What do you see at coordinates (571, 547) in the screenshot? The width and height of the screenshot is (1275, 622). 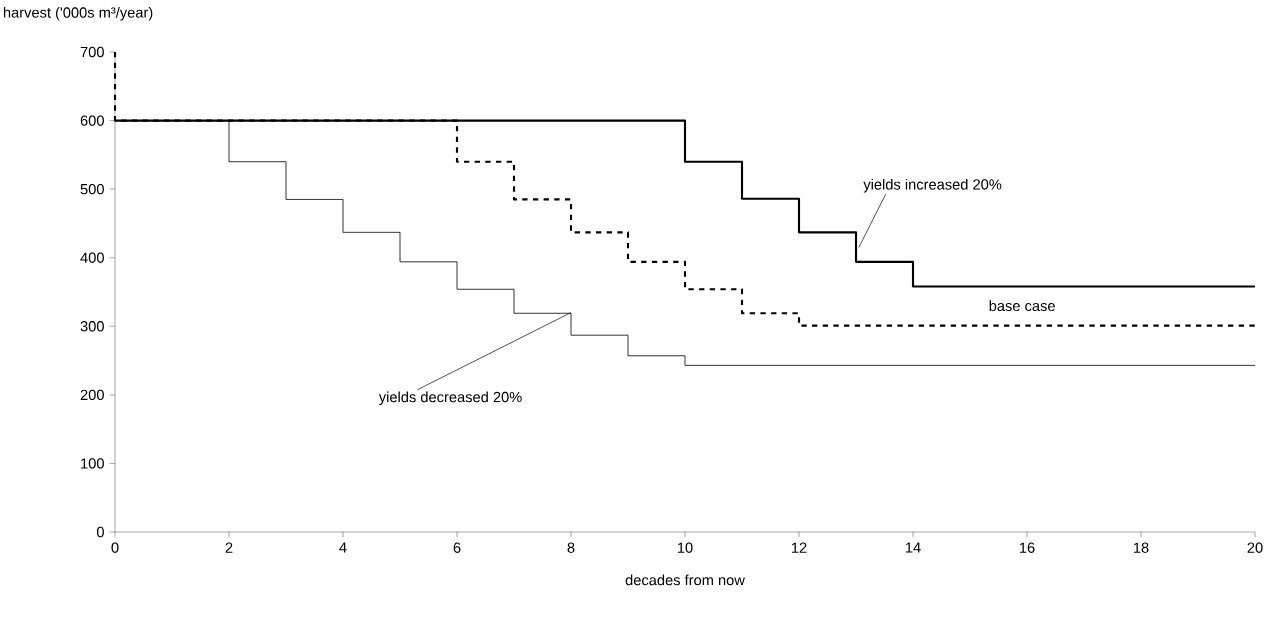 I see `x-tick-label: 8` at bounding box center [571, 547].